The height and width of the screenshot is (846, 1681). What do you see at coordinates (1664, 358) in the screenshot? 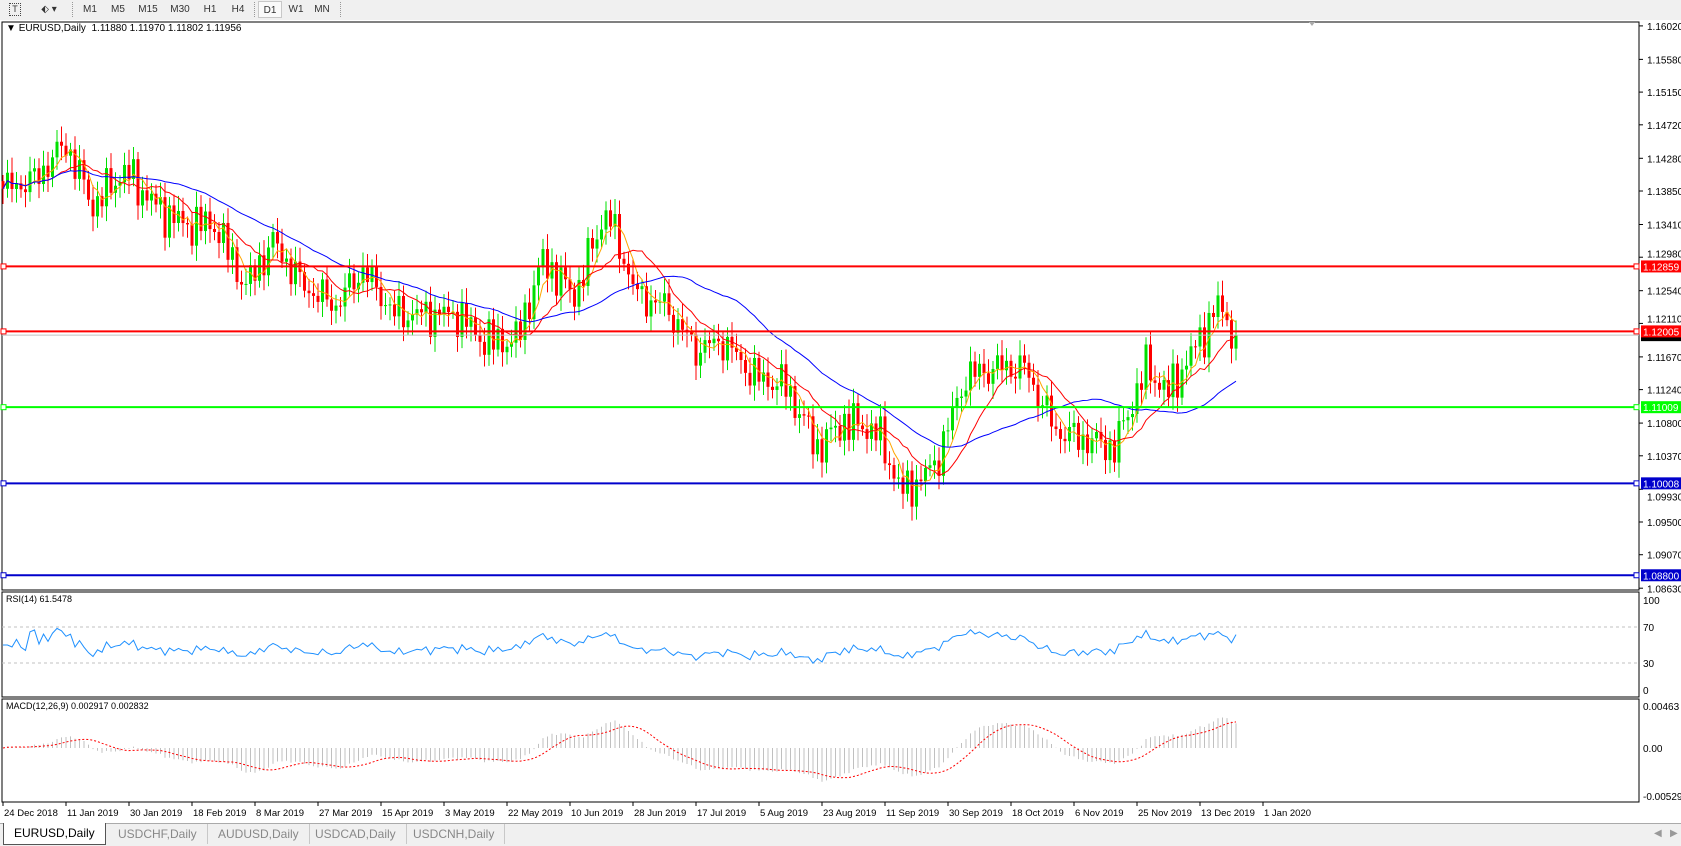
I see `price-tick-label: 1.11670` at bounding box center [1664, 358].